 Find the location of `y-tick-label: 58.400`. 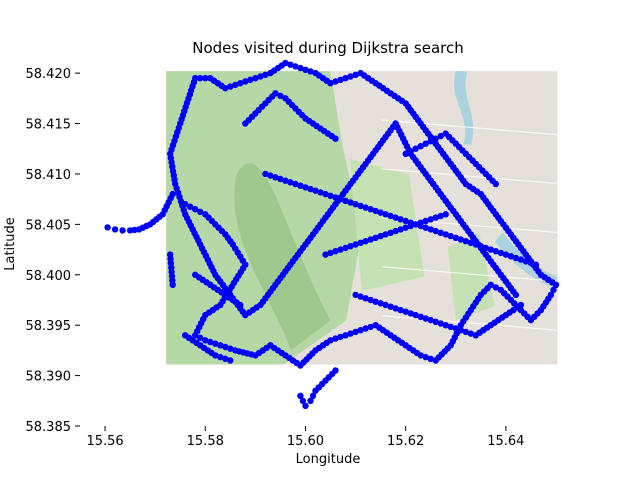

y-tick-label: 58.400 is located at coordinates (49, 276).